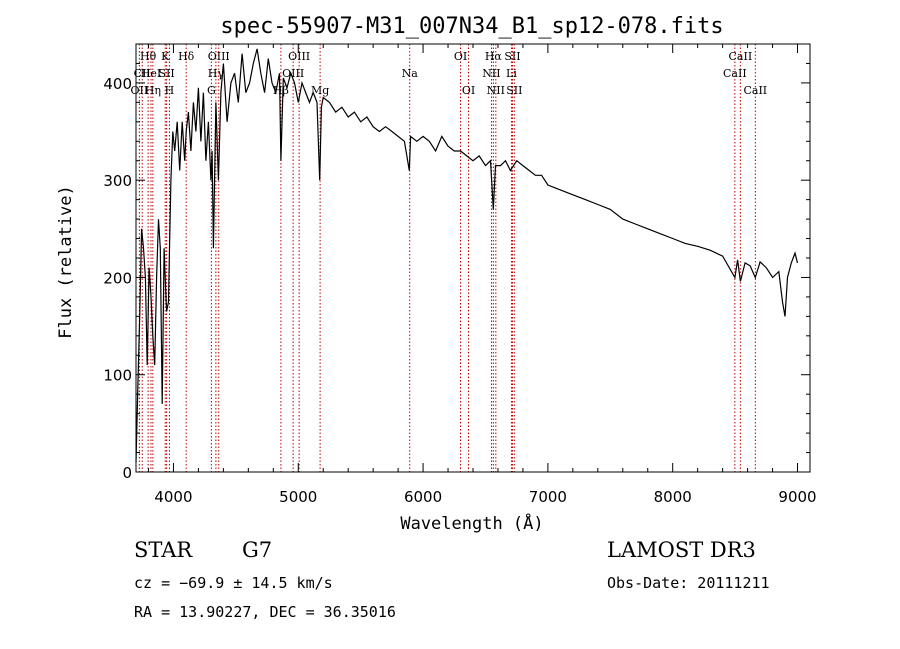 The image size is (900, 649). What do you see at coordinates (170, 90) in the screenshot?
I see `line-label-7: H` at bounding box center [170, 90].